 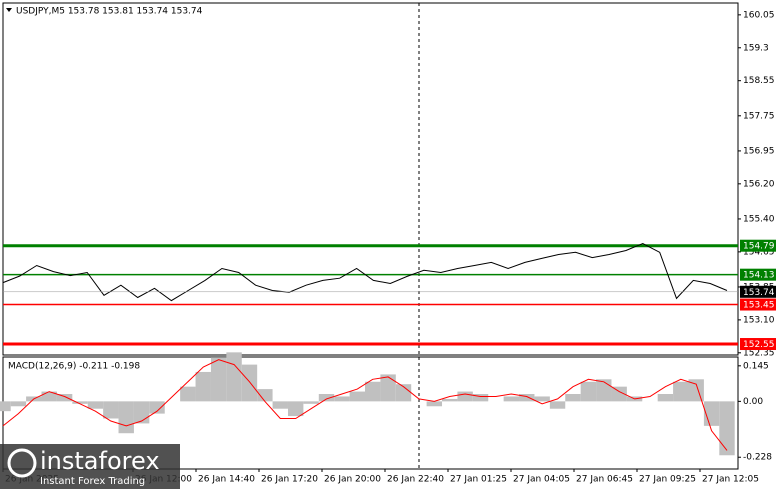 What do you see at coordinates (22, 463) in the screenshot?
I see `watermark-logo` at bounding box center [22, 463].